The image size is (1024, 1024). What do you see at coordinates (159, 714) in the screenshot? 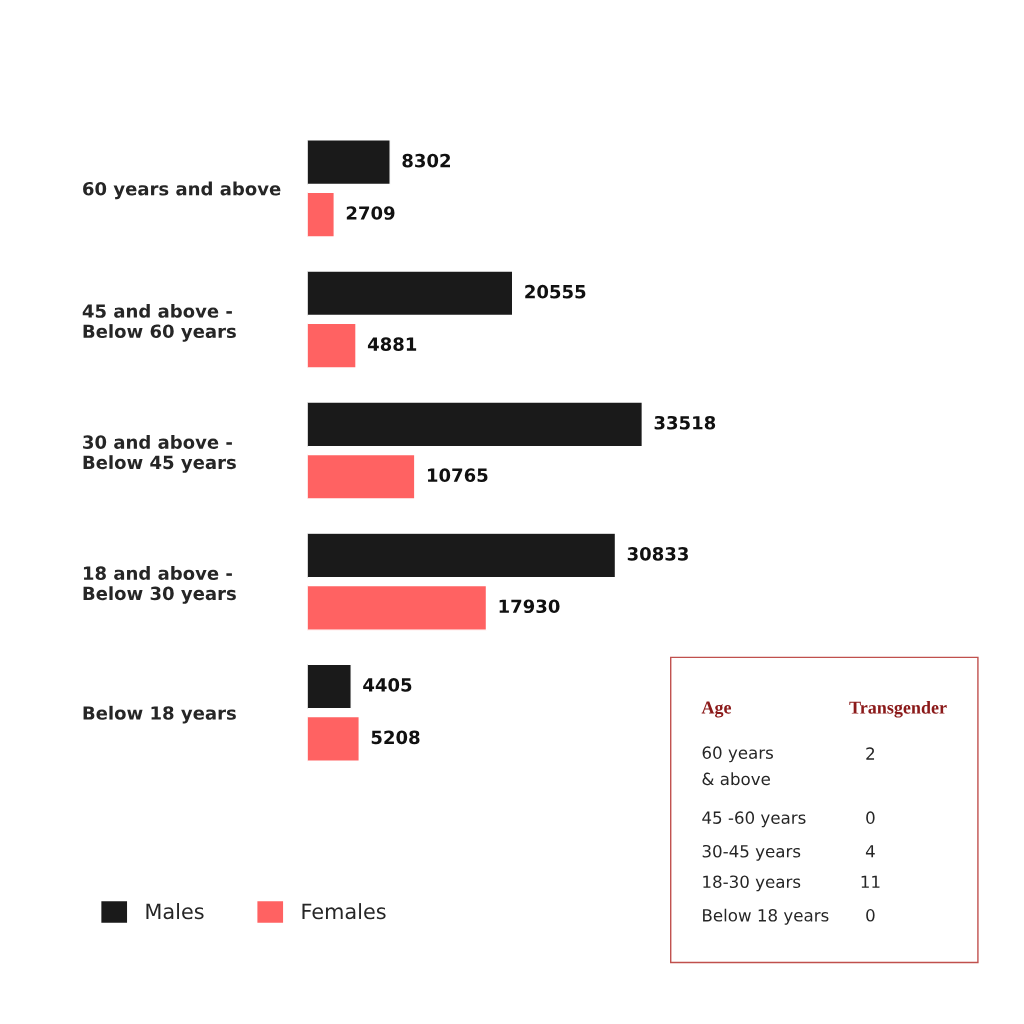
I see `y-tick-label: Below 18 years` at bounding box center [159, 714].